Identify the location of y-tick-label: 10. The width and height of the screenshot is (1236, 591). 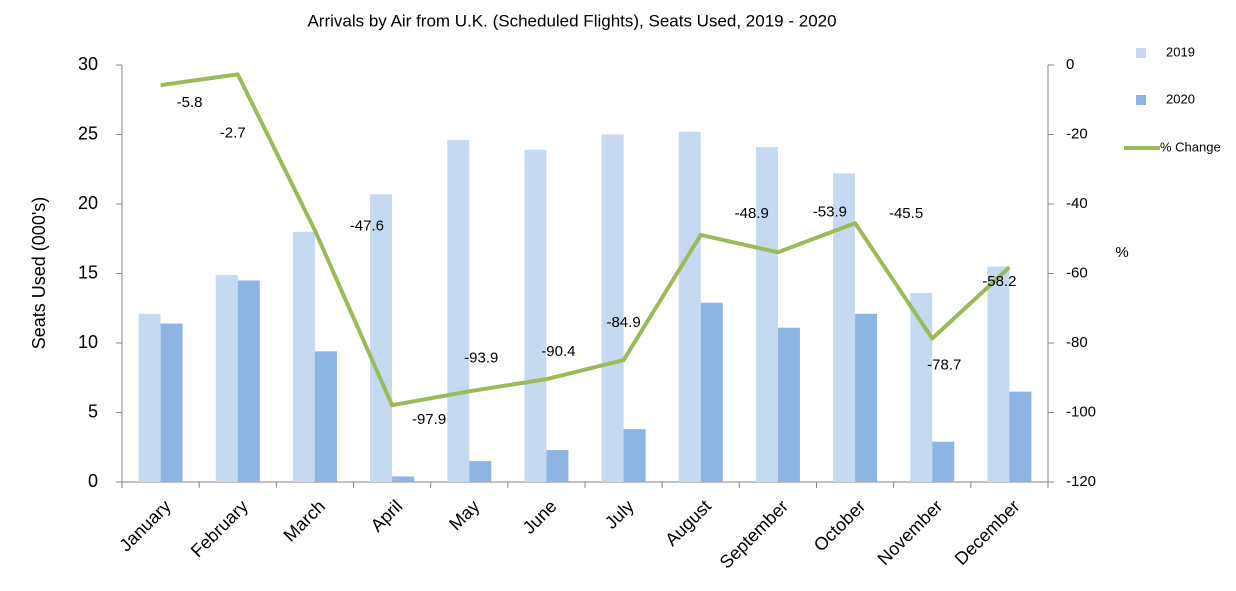
(88, 342).